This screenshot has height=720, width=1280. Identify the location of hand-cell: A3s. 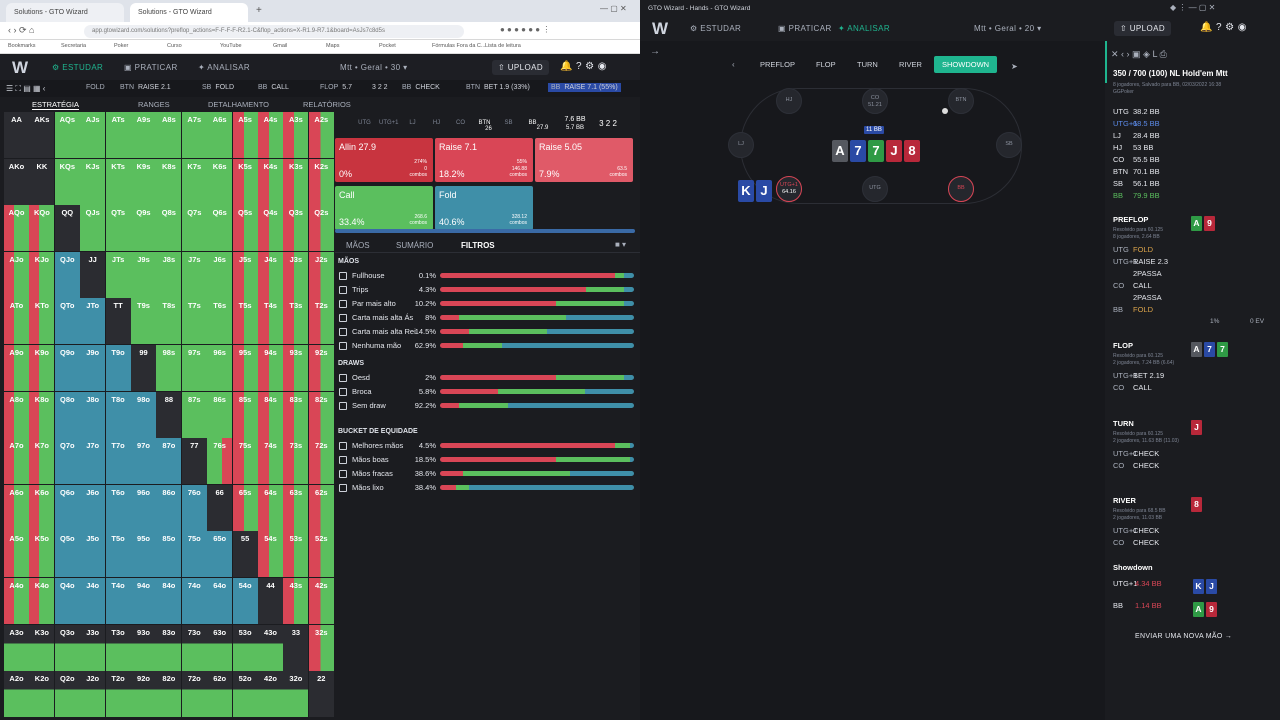
(296, 135).